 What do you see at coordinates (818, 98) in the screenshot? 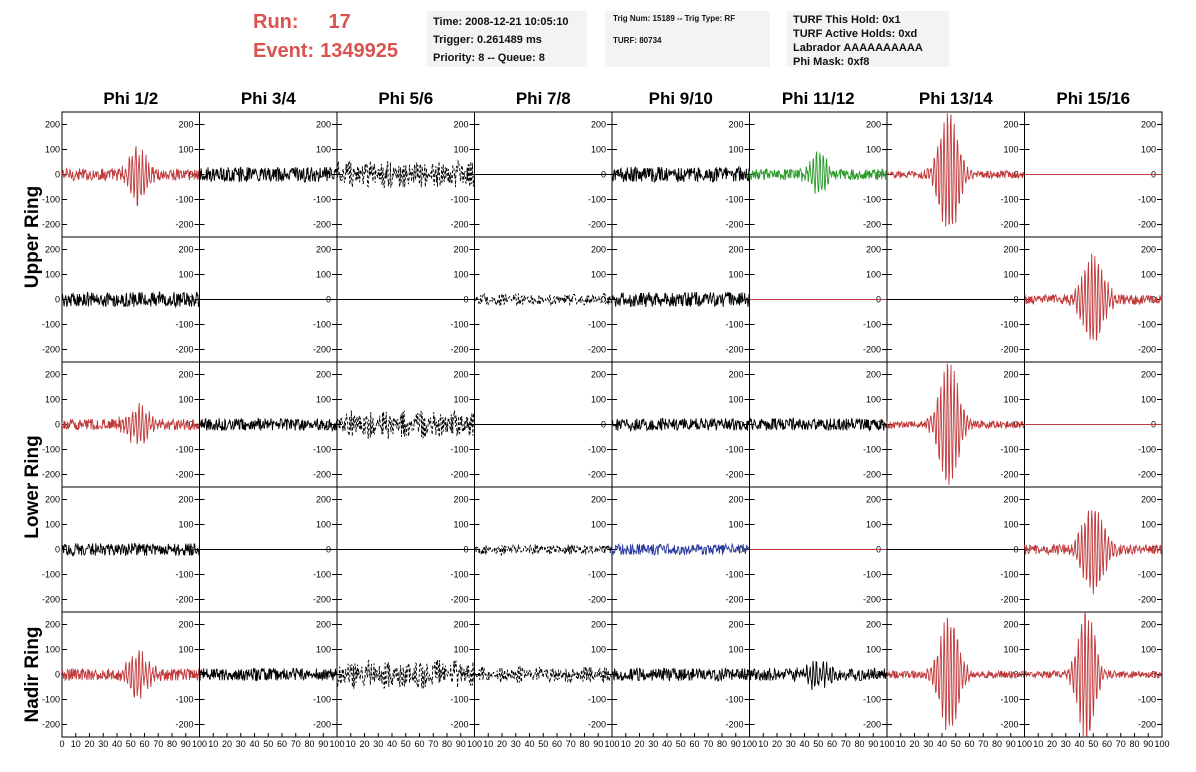
I see `column-header: Phi 11/12` at bounding box center [818, 98].